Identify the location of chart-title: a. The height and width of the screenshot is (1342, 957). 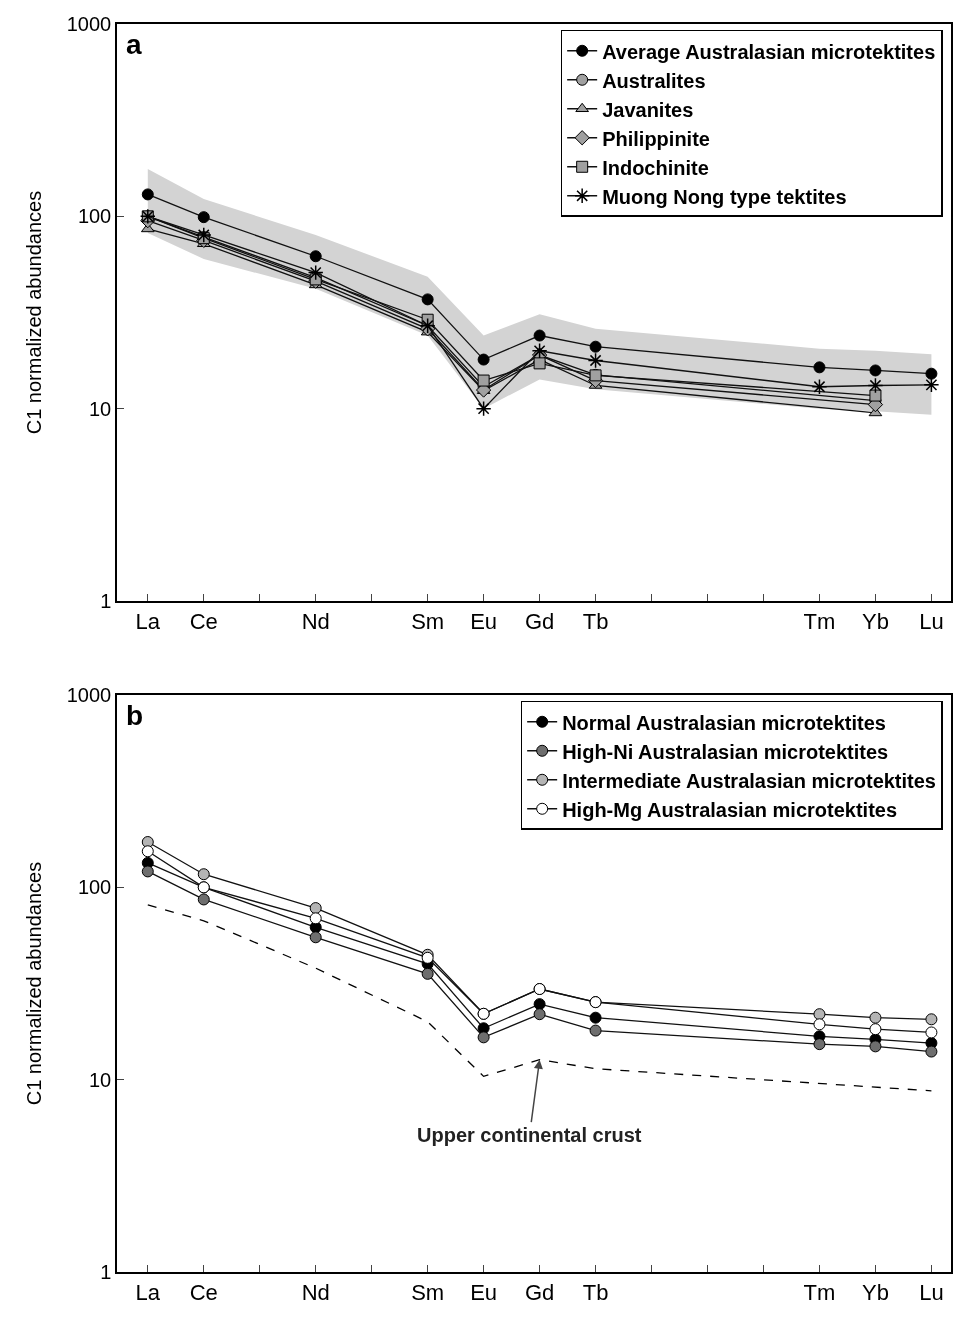
(134, 44).